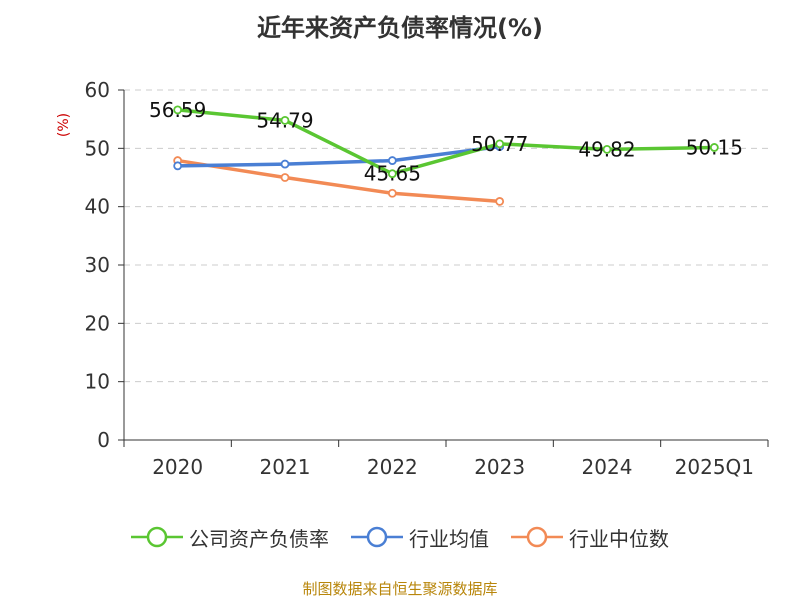  Describe the element at coordinates (619, 538) in the screenshot. I see `legend-label: 行业中位数` at that location.